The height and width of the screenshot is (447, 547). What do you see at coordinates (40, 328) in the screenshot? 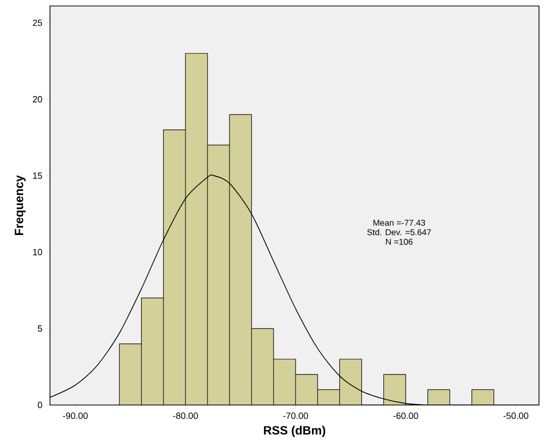
I see `y-tick-label: 5` at bounding box center [40, 328].